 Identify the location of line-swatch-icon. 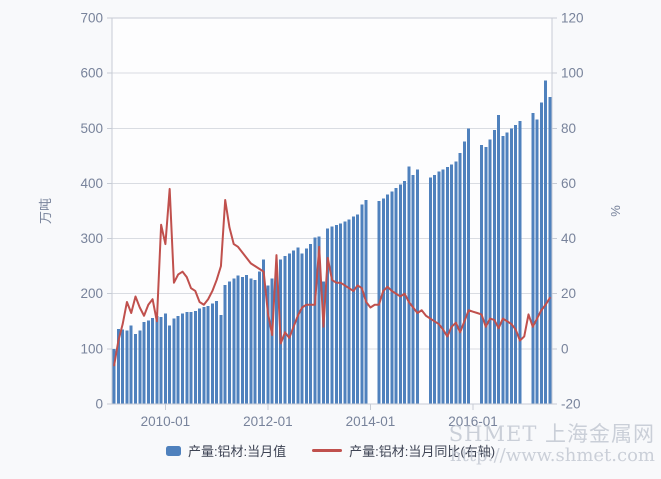
(327, 450).